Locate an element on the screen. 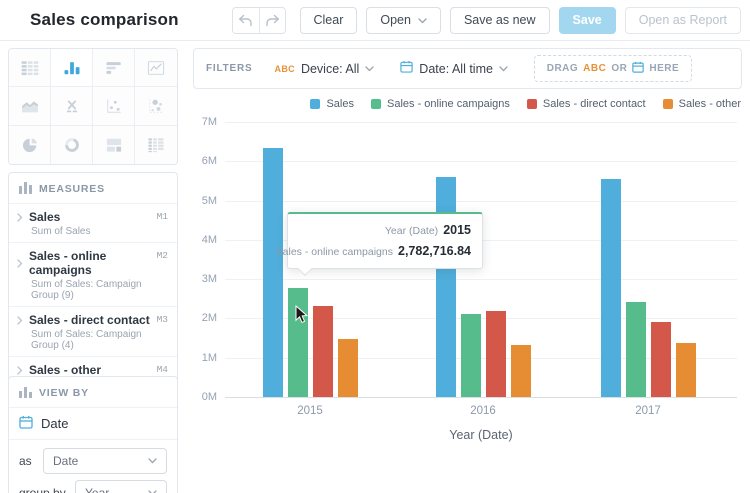  save-button: Save is located at coordinates (587, 20).